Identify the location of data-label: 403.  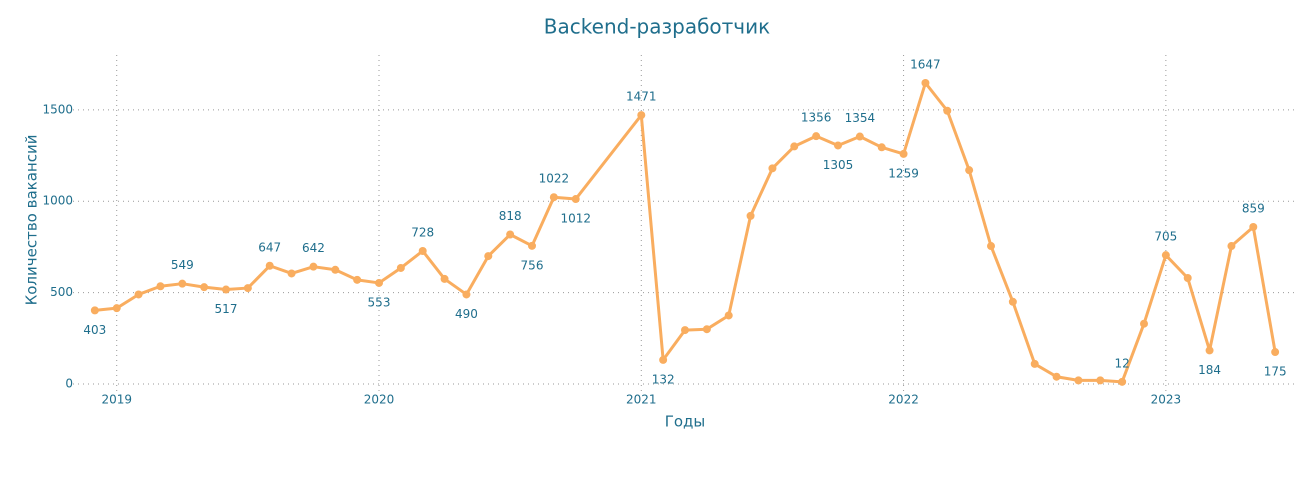
(94, 330).